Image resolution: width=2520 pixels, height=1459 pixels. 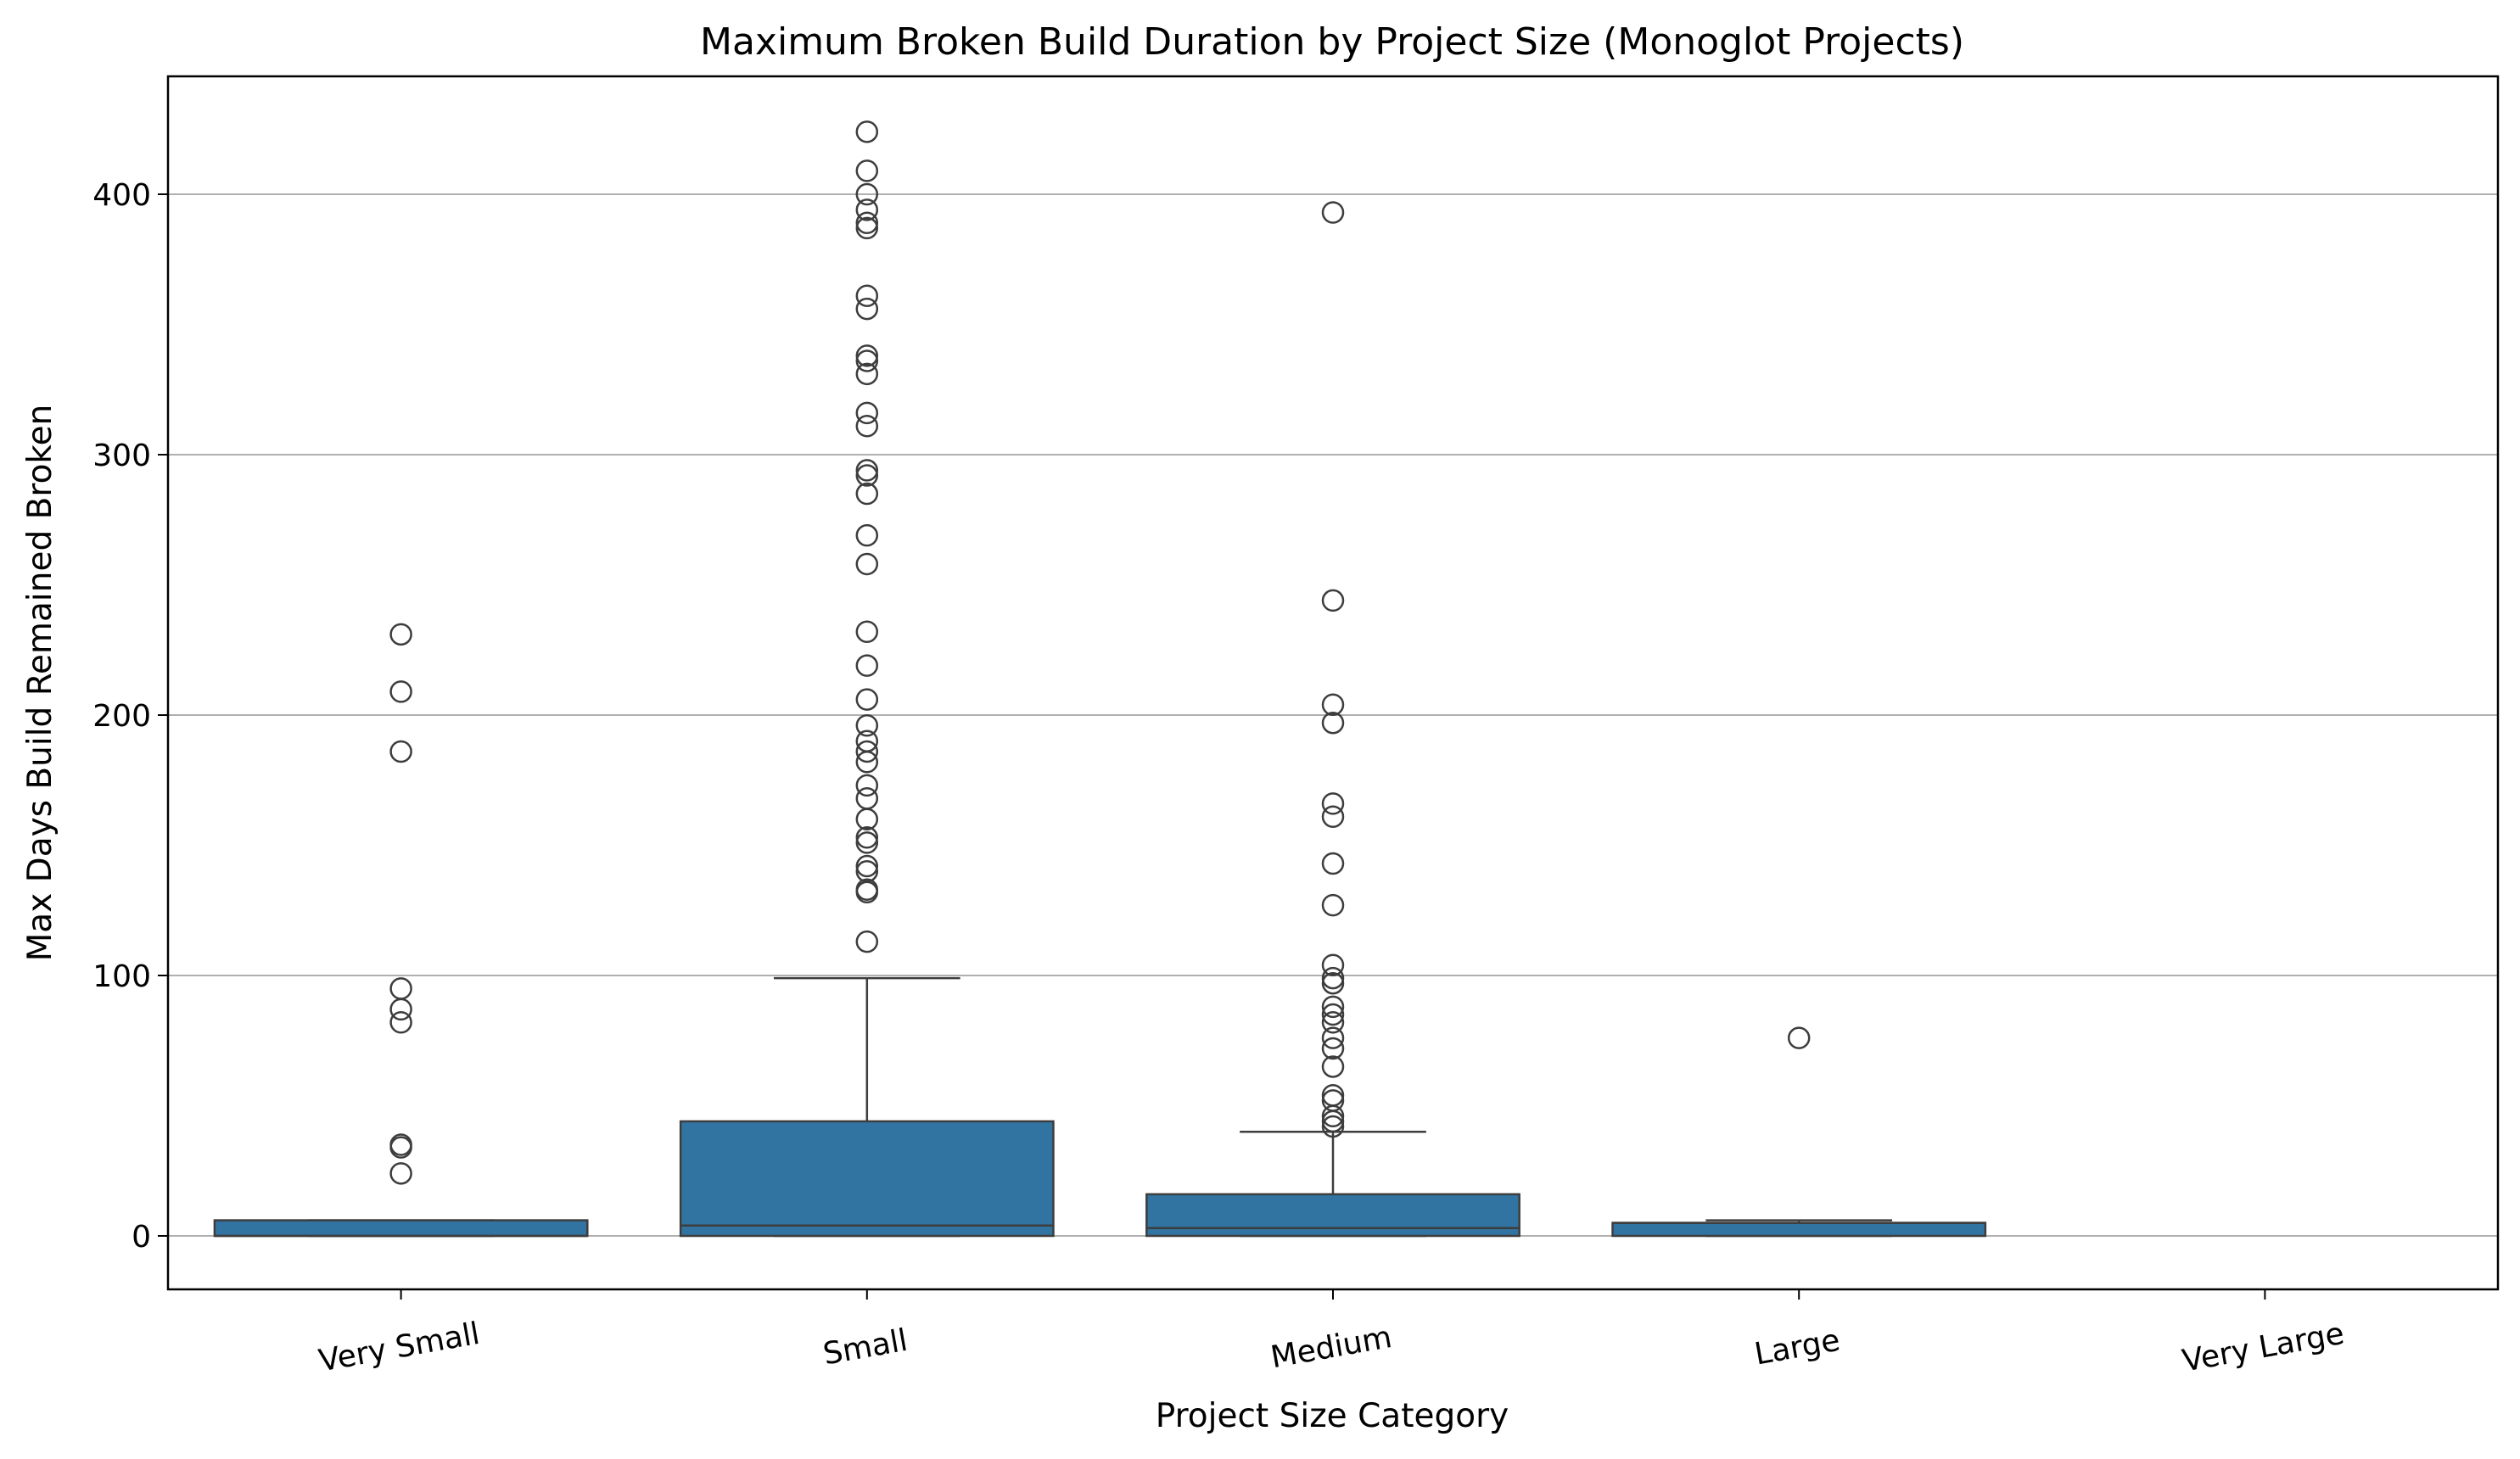 I want to click on y-axis-label: Max Days Build Remained Broken, so click(x=40, y=683).